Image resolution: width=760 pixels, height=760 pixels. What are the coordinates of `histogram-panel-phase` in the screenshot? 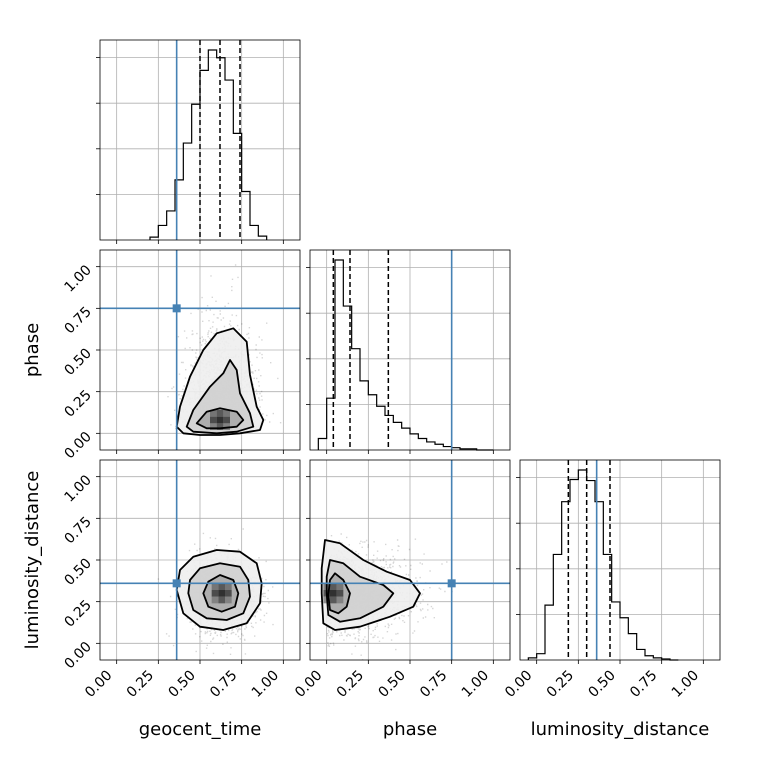 It's located at (408, 351).